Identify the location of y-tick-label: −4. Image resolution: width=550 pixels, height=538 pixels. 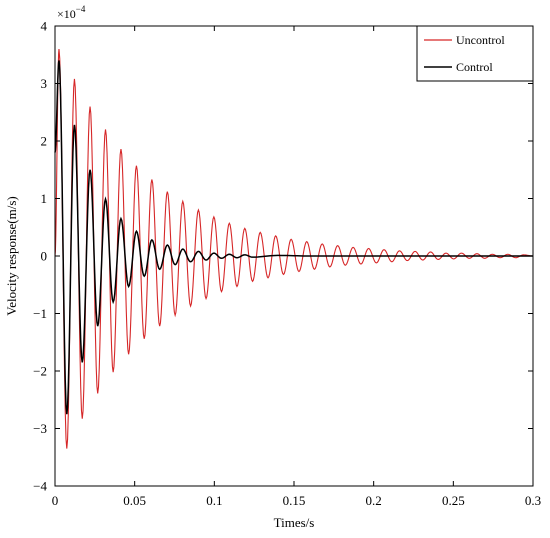
(40, 486).